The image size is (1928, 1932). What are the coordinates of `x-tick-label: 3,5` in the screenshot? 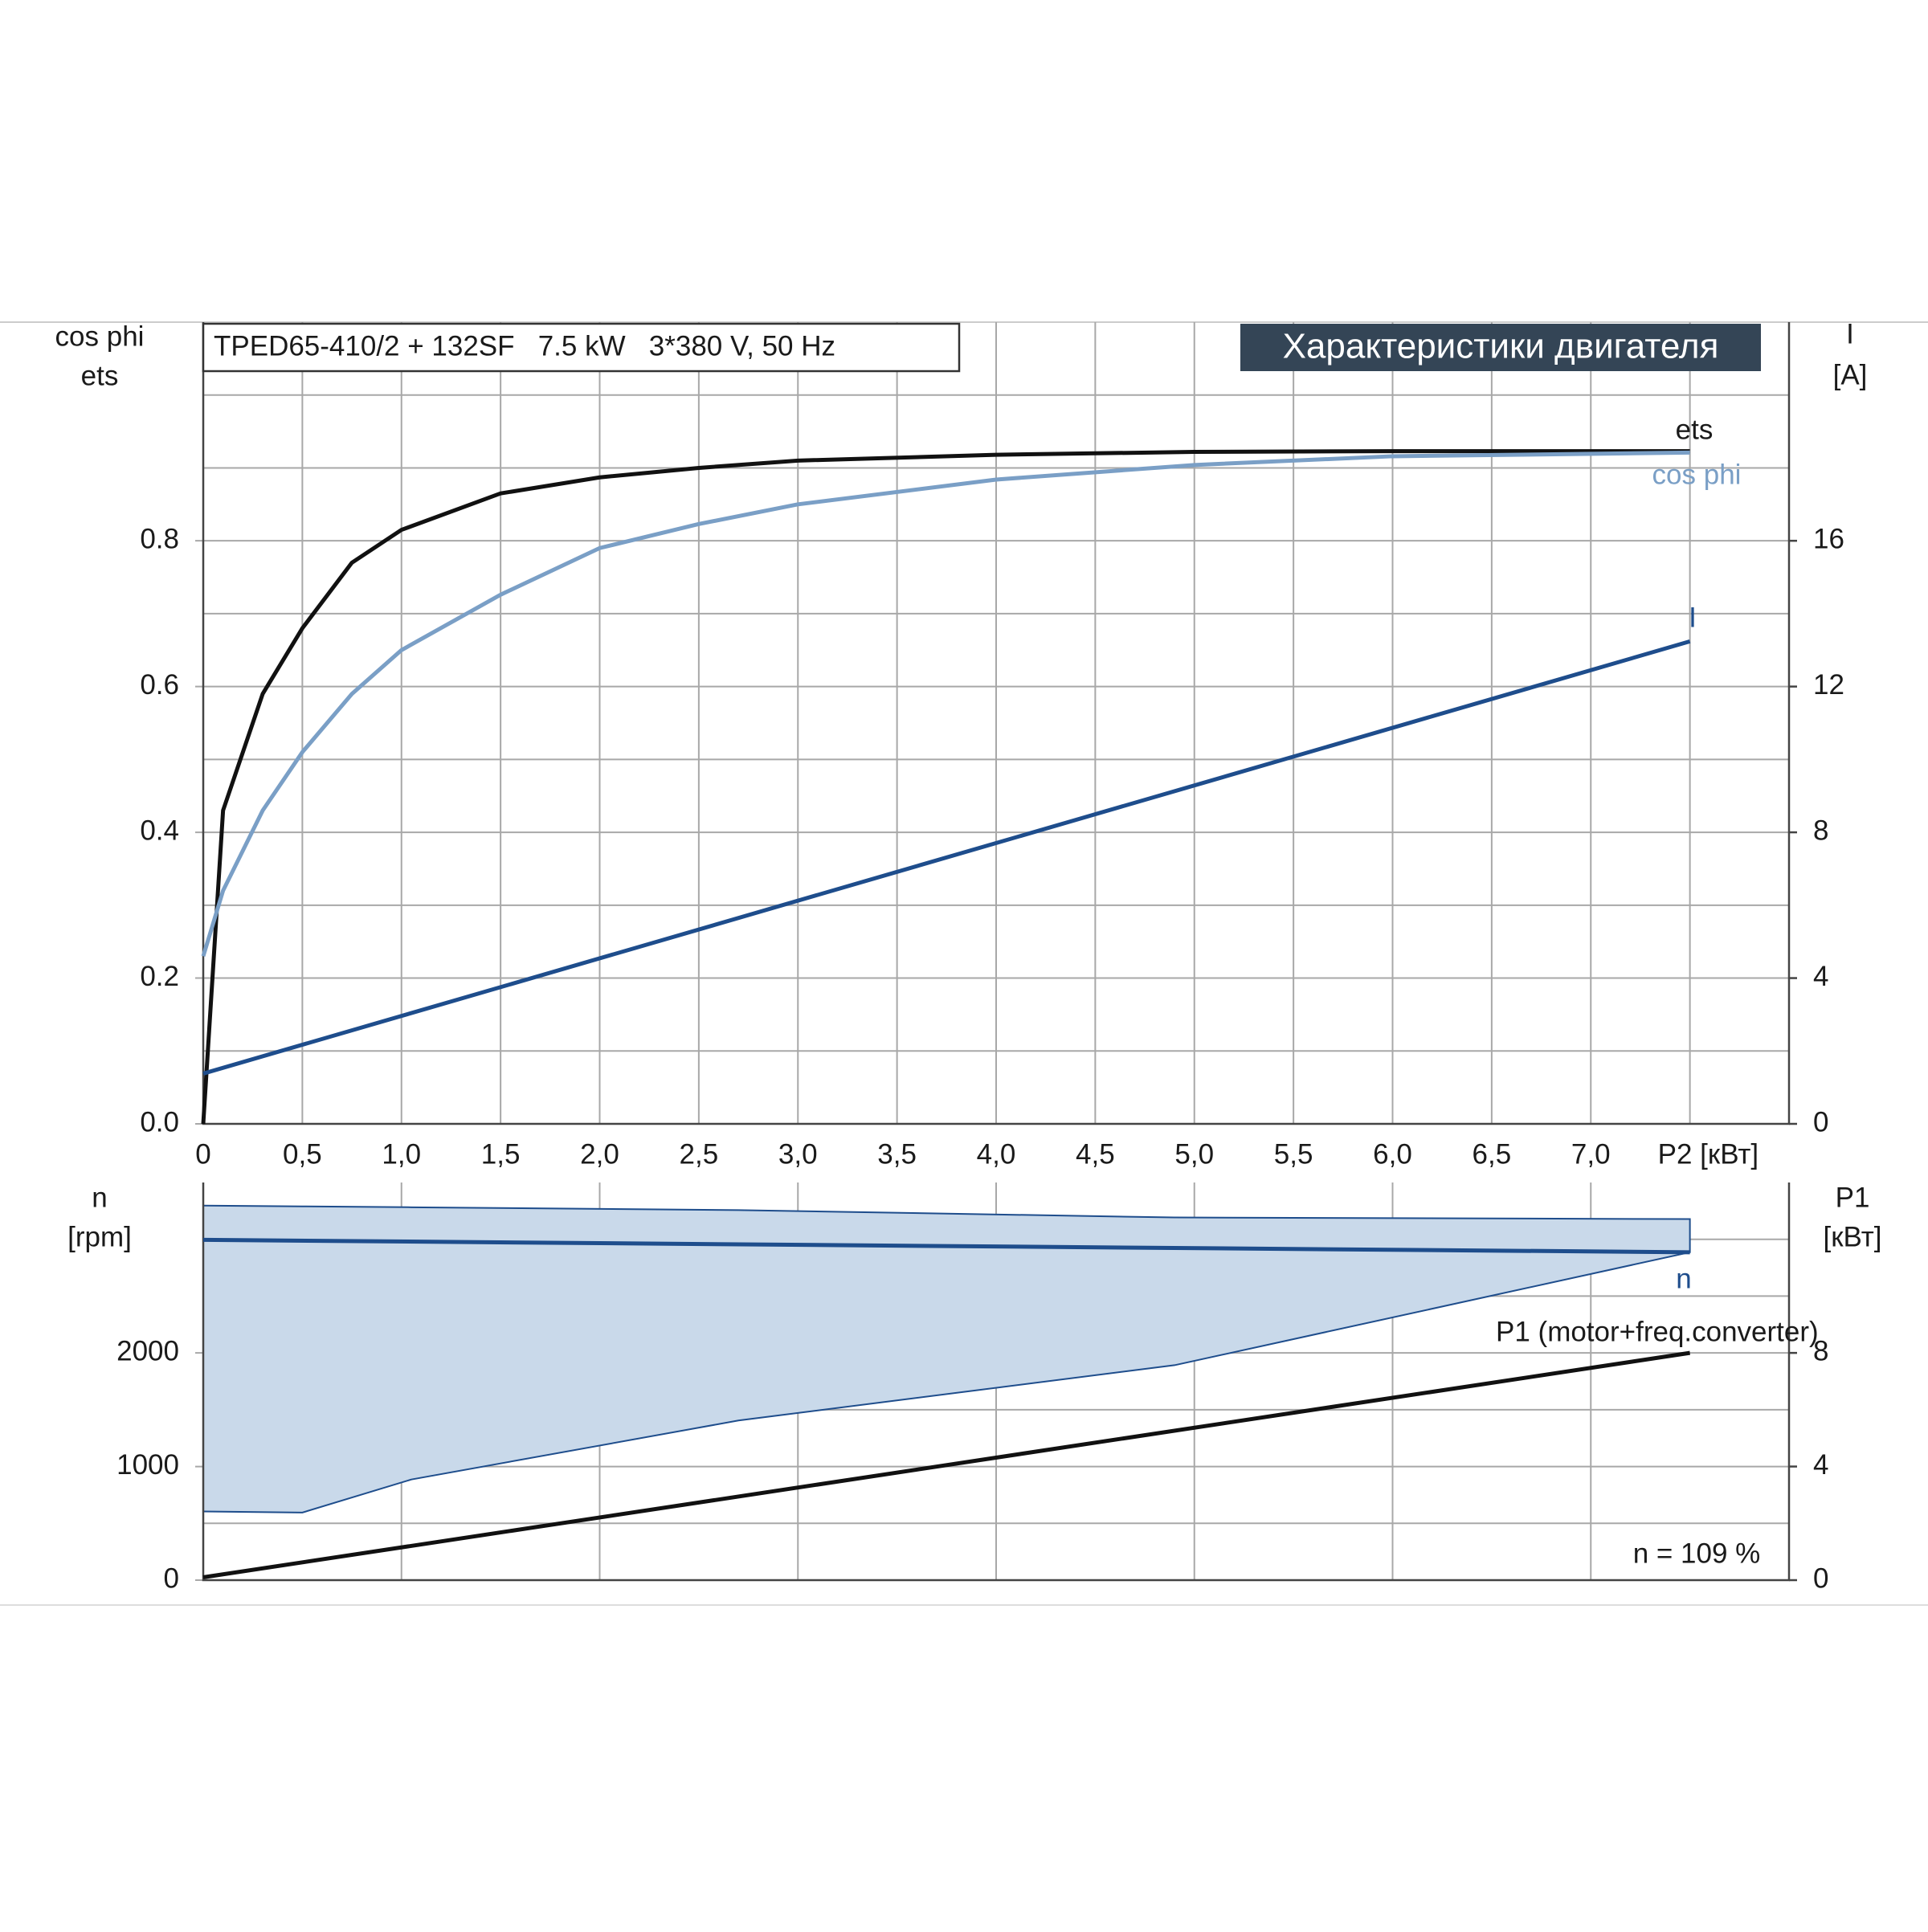 It's located at (897, 1154).